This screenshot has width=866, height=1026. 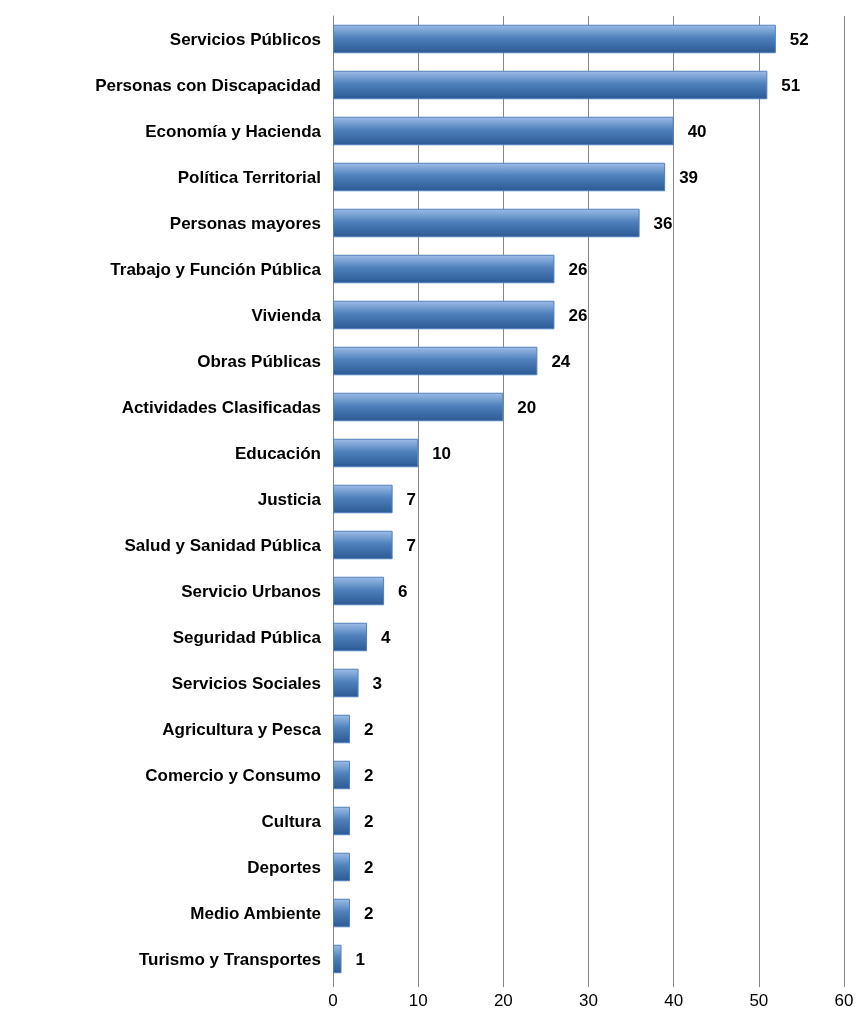 What do you see at coordinates (242, 729) in the screenshot?
I see `y-tick-label: Agricultura y Pesca` at bounding box center [242, 729].